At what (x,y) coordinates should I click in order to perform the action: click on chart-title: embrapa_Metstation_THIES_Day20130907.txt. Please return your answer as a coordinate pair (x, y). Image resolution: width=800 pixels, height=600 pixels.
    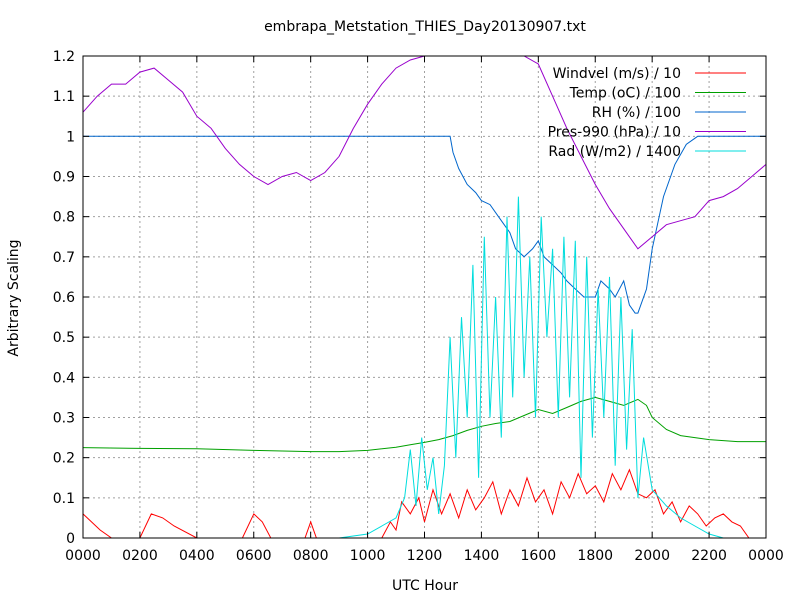
    Looking at the image, I should click on (425, 27).